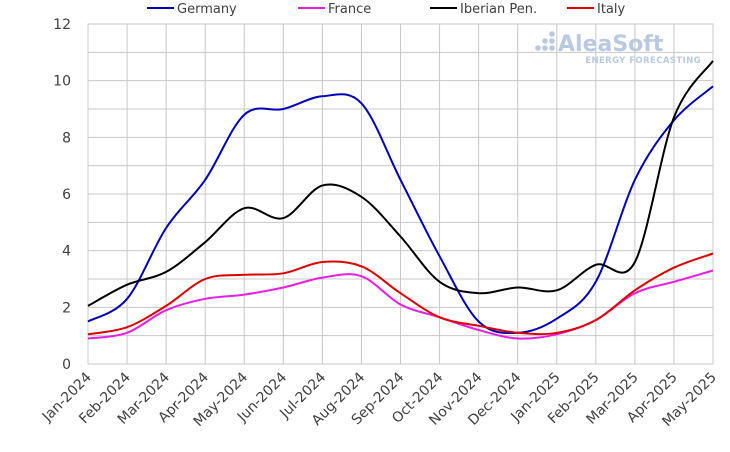 This screenshot has height=452, width=730. Describe the element at coordinates (66, 138) in the screenshot. I see `y-tick-label: 8` at that location.